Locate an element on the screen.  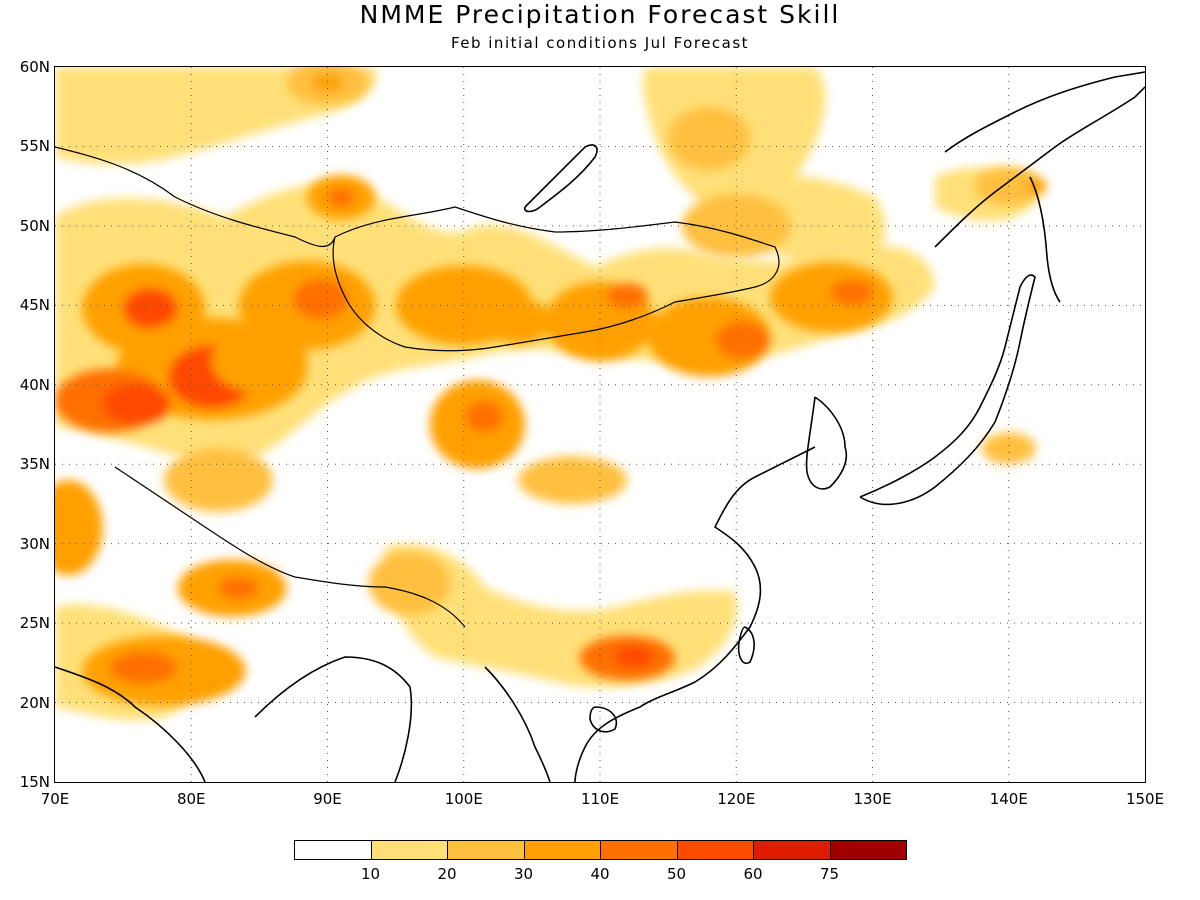
legend-tick-label: 10 is located at coordinates (370, 874).